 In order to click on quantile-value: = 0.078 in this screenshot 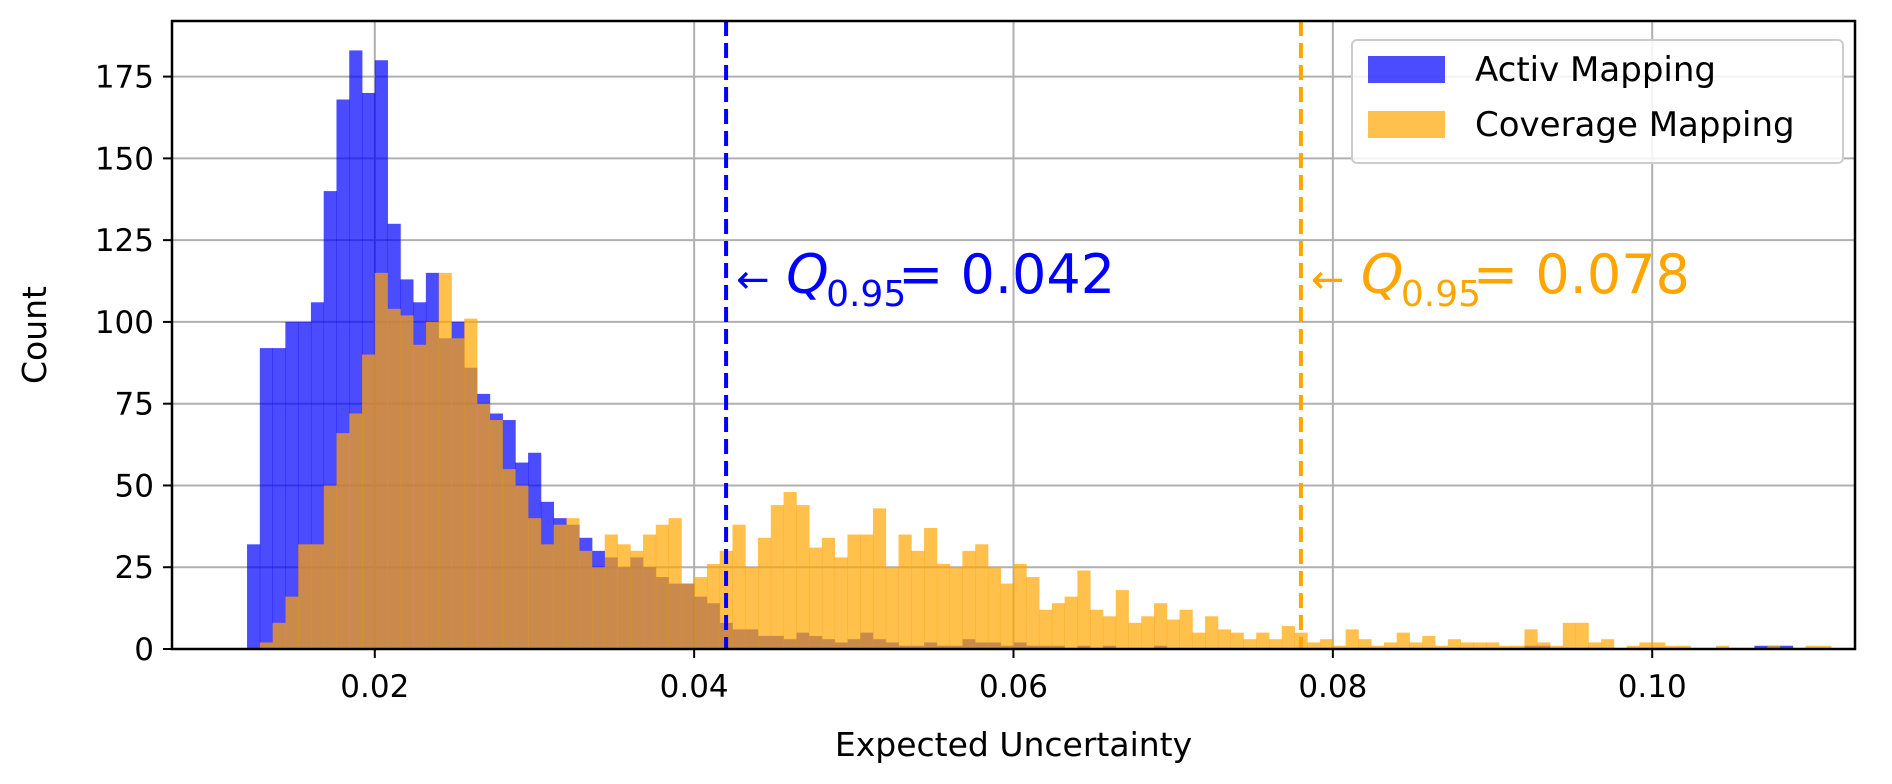, I will do `click(1581, 274)`.